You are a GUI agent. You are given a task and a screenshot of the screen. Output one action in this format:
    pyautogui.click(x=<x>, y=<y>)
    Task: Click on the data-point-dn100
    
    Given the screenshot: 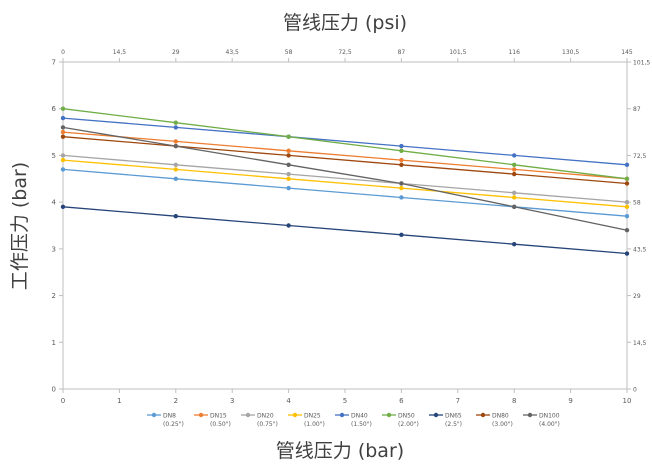 What is the action you would take?
    pyautogui.click(x=63, y=127)
    